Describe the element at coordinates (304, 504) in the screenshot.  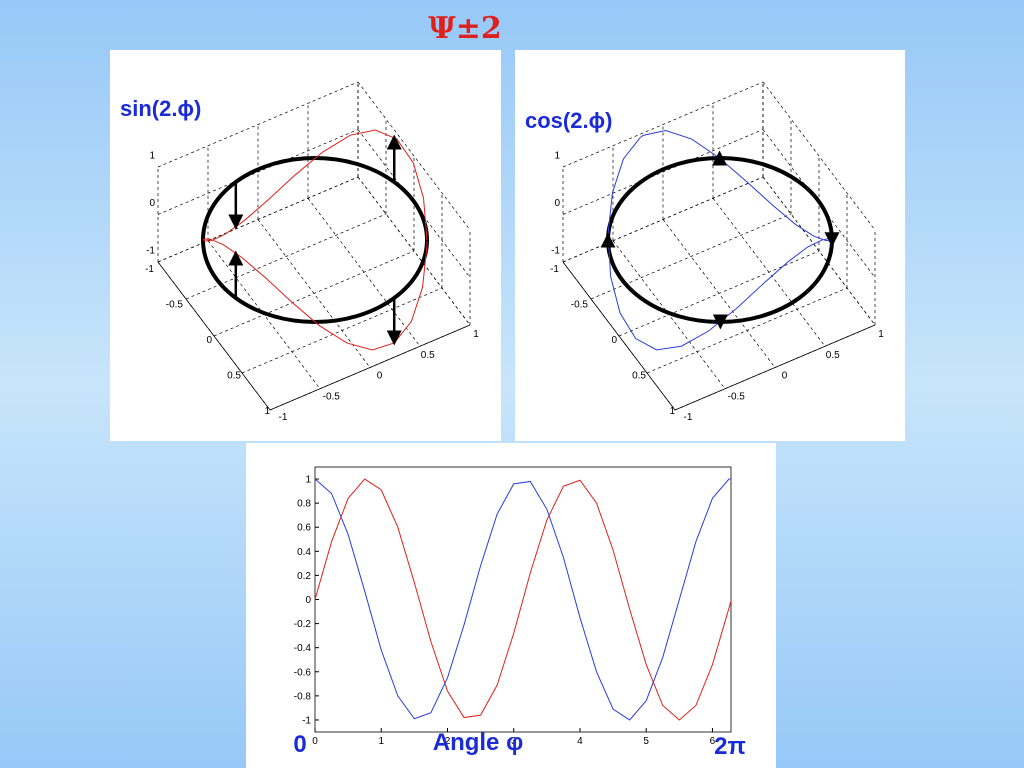
I see `y-tick-label: 0.8` at that location.